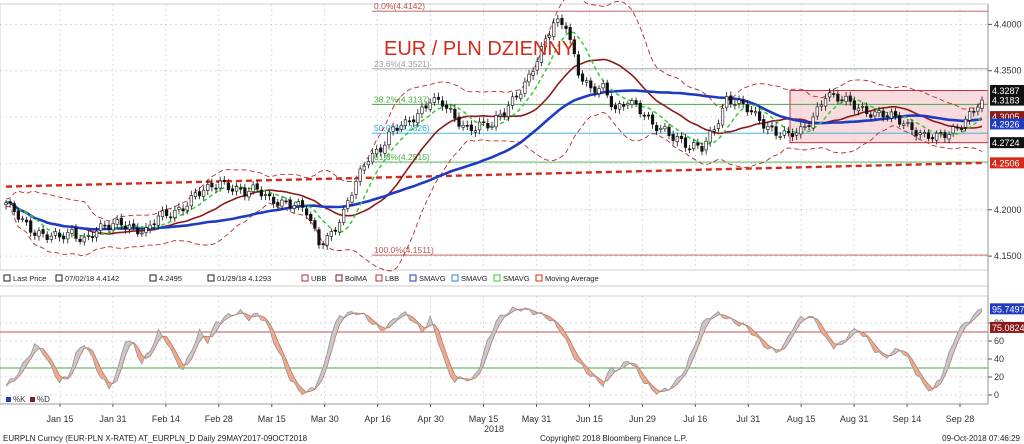 This screenshot has width=1024, height=444. What do you see at coordinates (379, 278) in the screenshot?
I see `line-icon` at bounding box center [379, 278].